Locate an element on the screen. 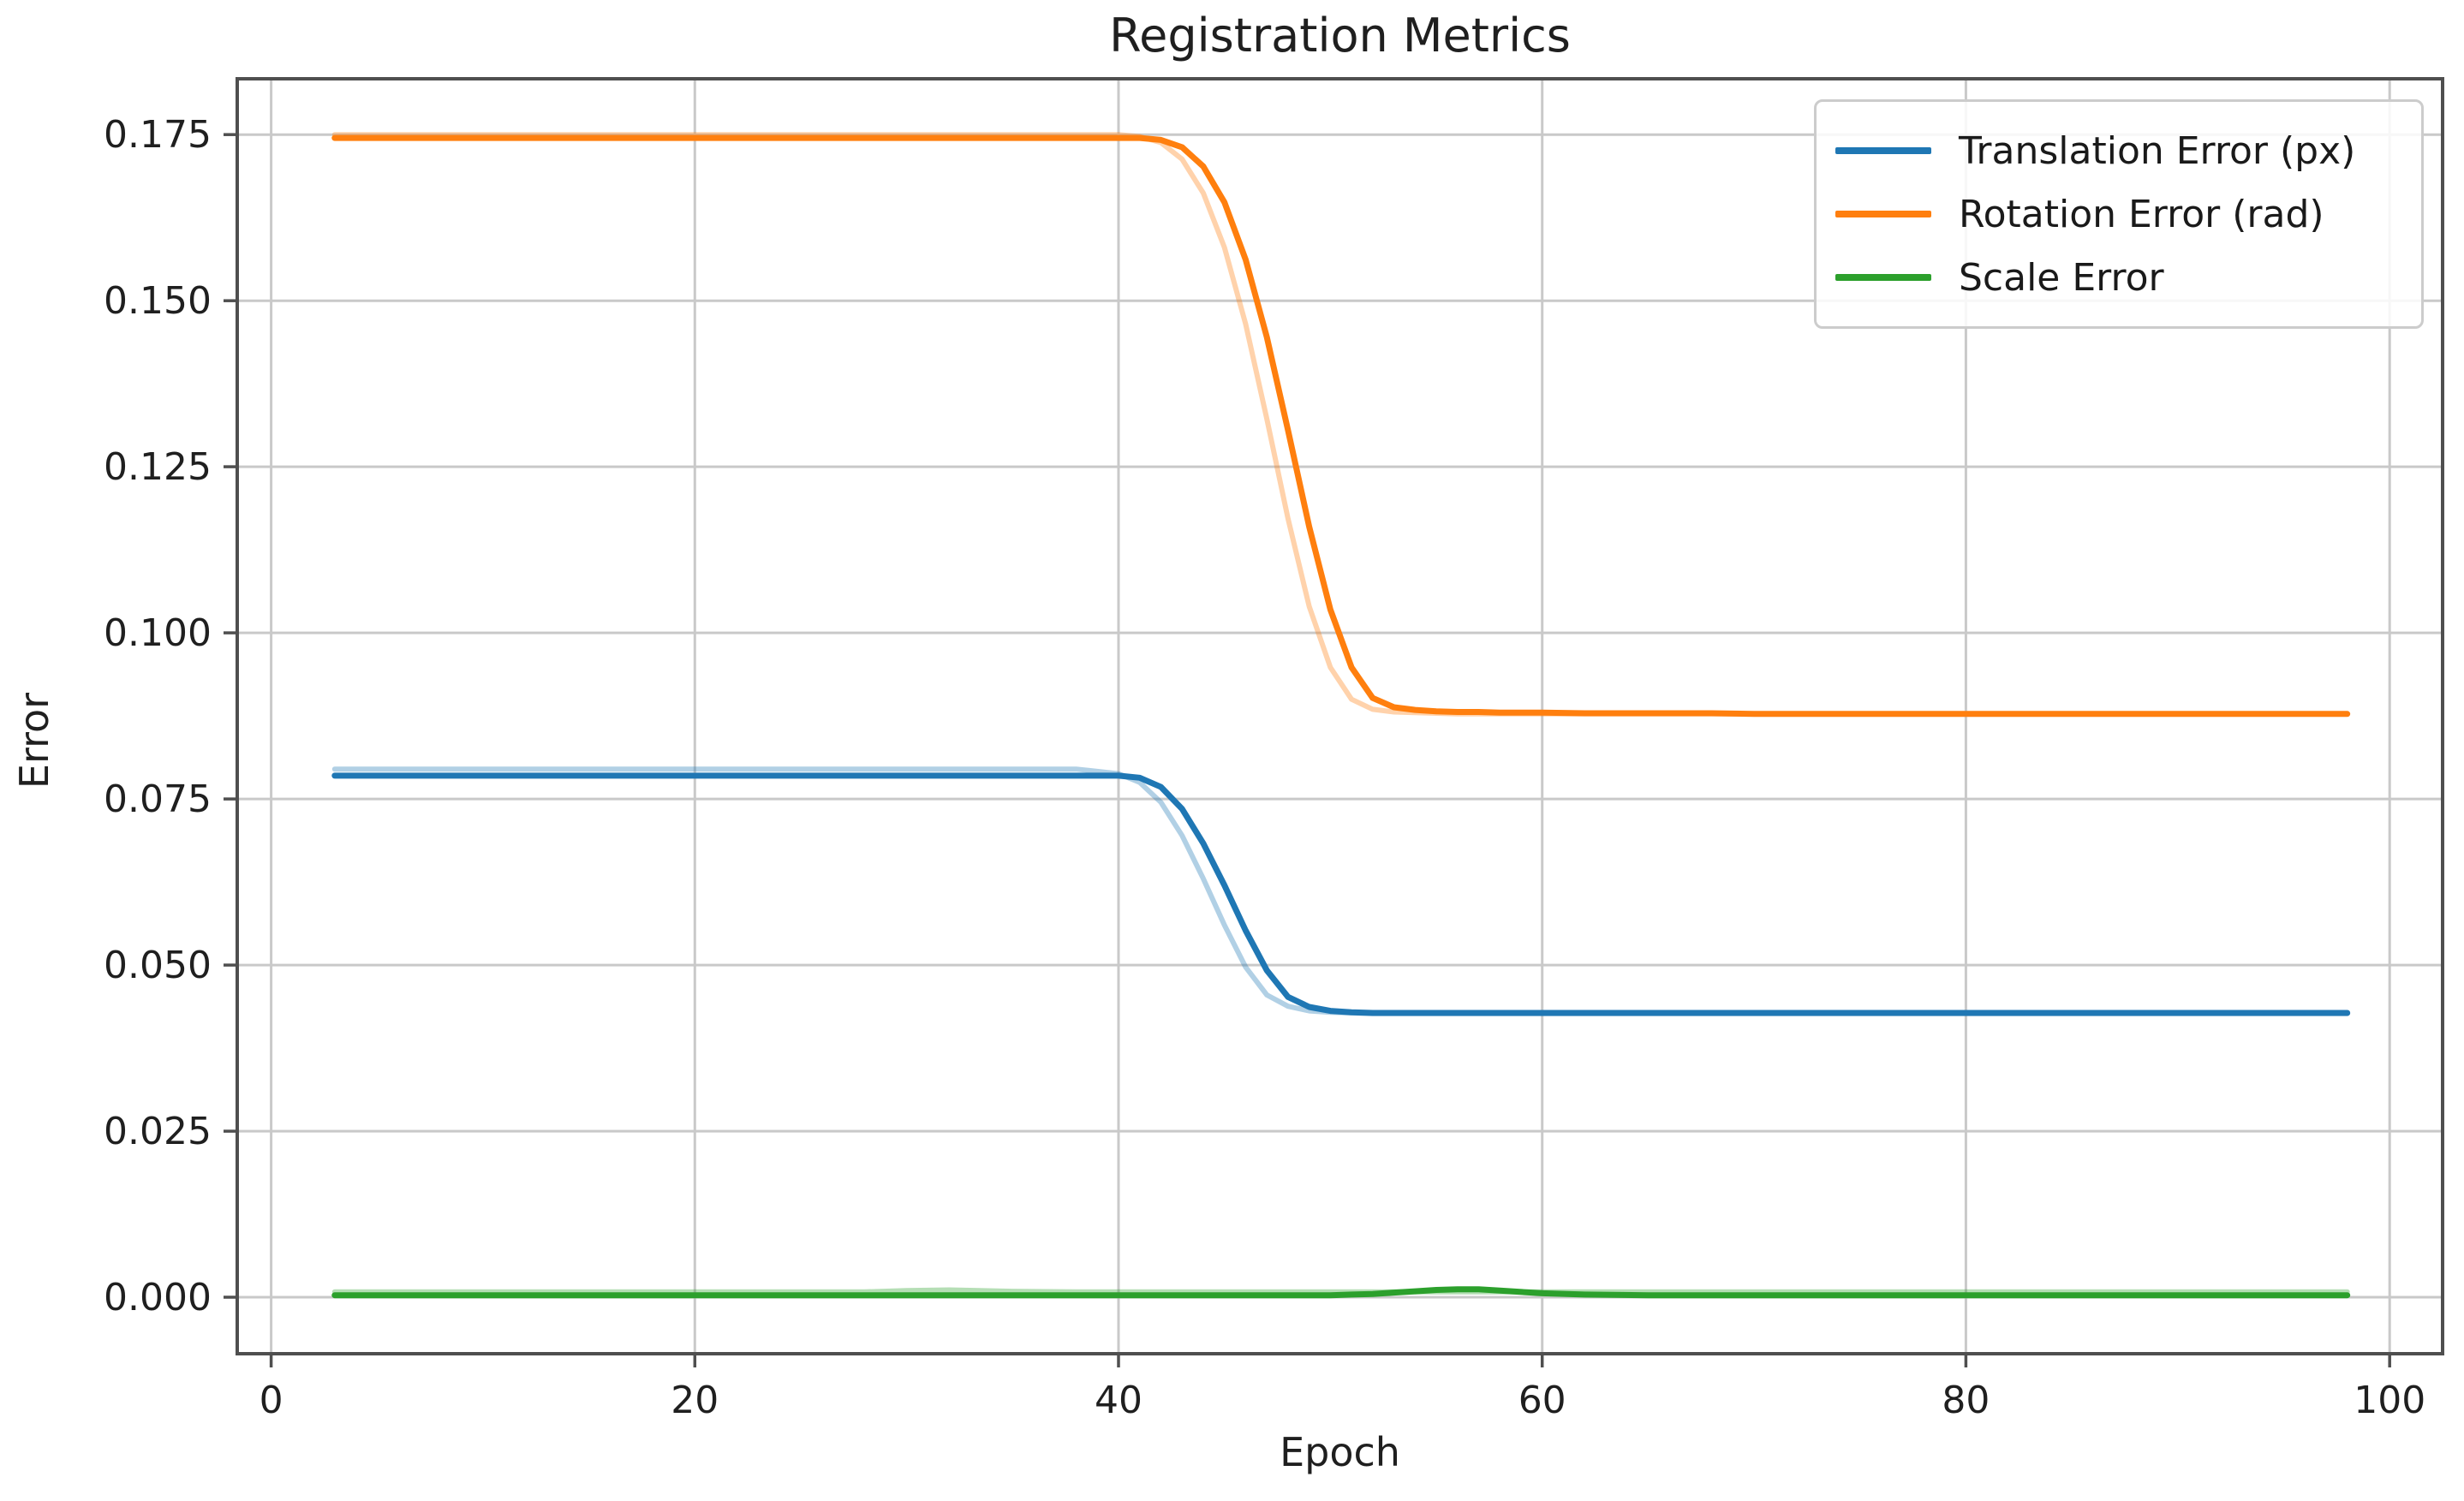 The image size is (2464, 1501). x-tick-label: 40 is located at coordinates (1119, 1400).